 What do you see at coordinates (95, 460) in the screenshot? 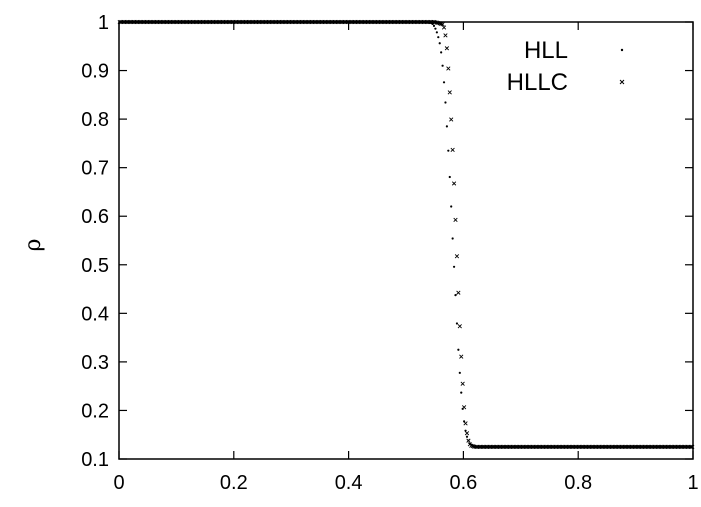
I see `y-tick-label: 0.1` at bounding box center [95, 460].